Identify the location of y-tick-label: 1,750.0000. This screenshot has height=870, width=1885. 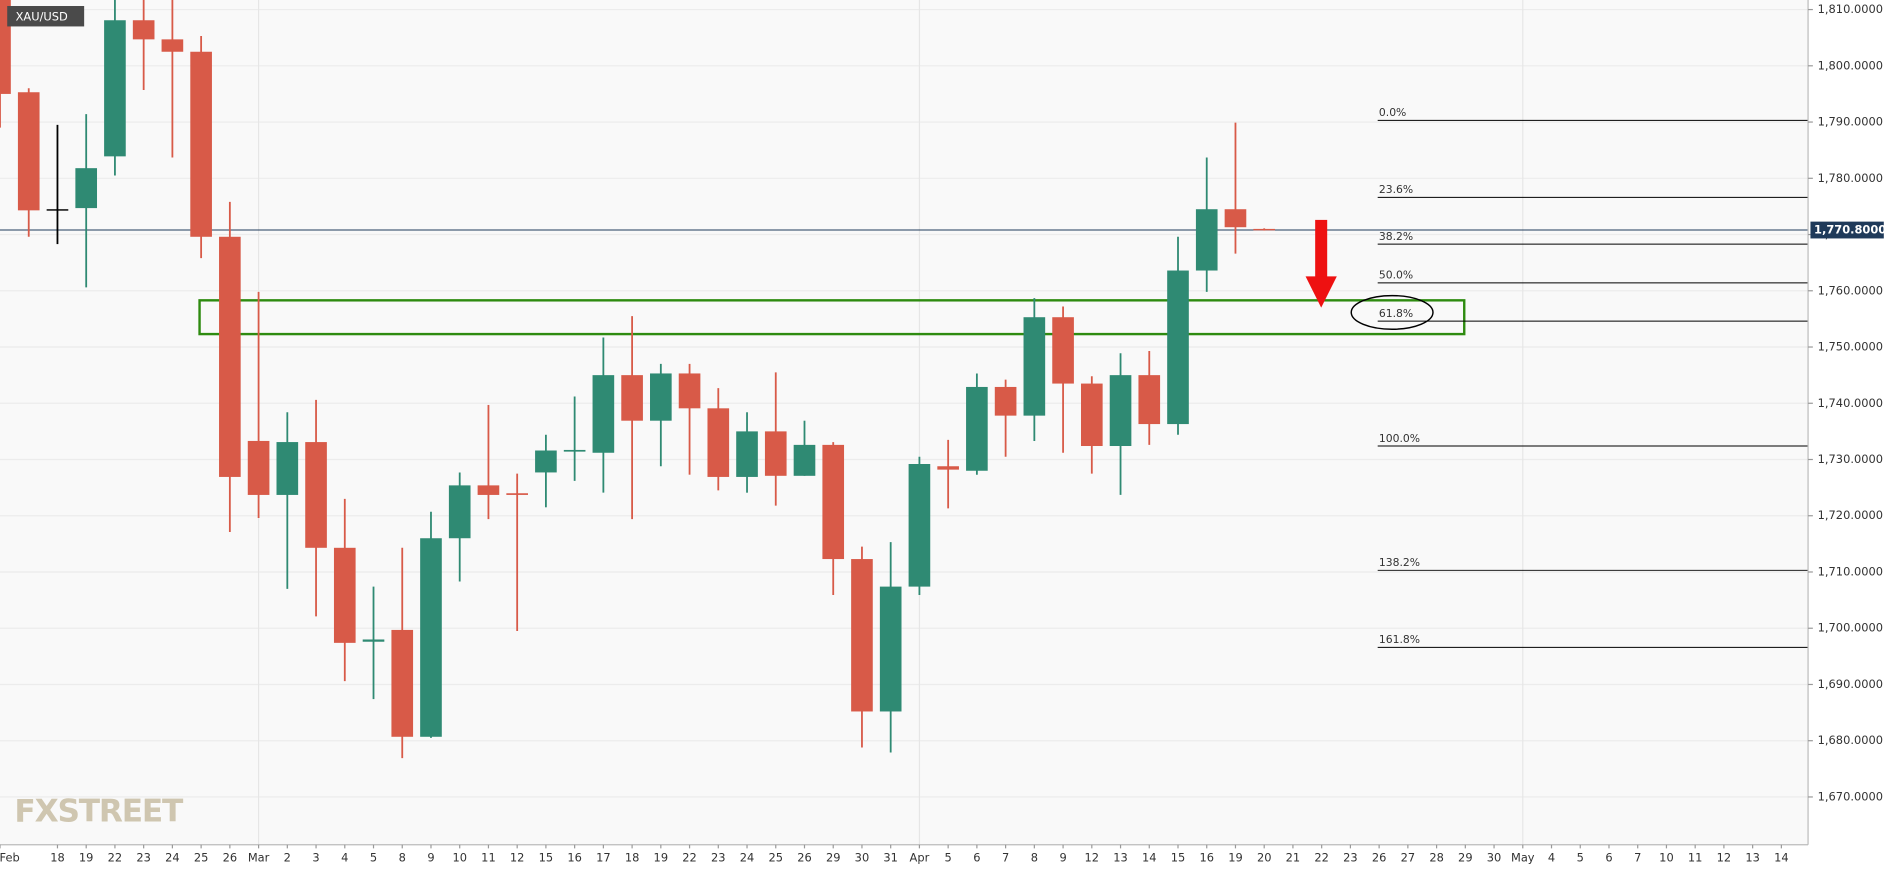
(1850, 347).